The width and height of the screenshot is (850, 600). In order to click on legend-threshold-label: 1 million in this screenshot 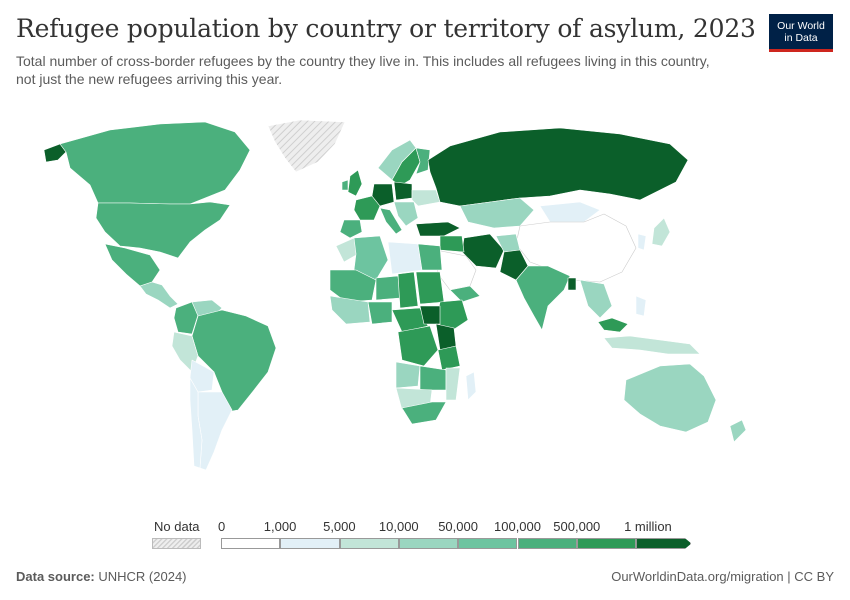, I will do `click(648, 526)`.